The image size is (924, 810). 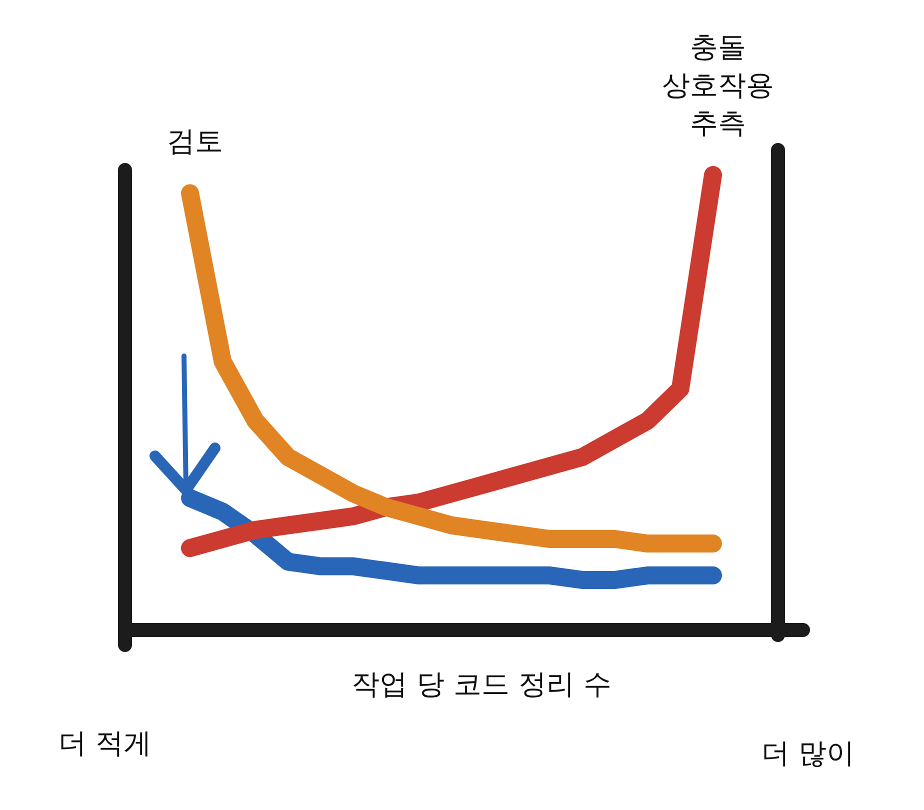 What do you see at coordinates (195, 141) in the screenshot?
I see `series-label: 검토` at bounding box center [195, 141].